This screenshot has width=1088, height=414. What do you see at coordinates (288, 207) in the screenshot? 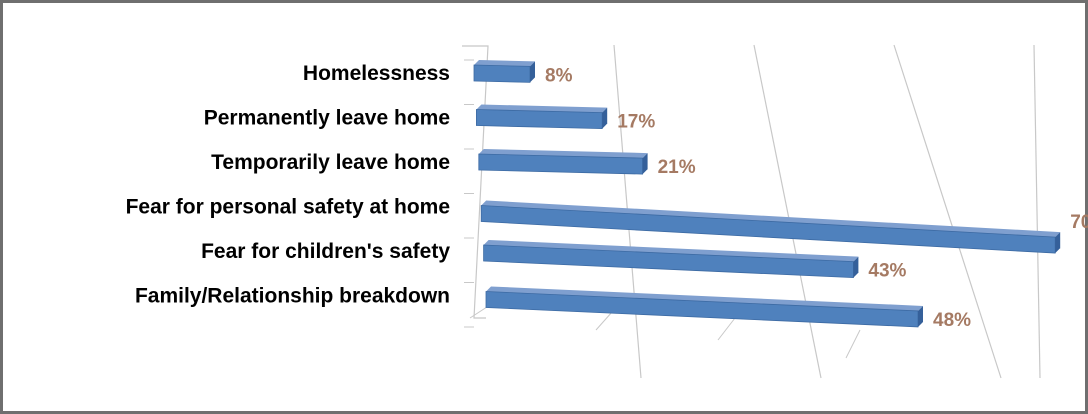
I see `category-label: Fear for personal safety at home` at bounding box center [288, 207].